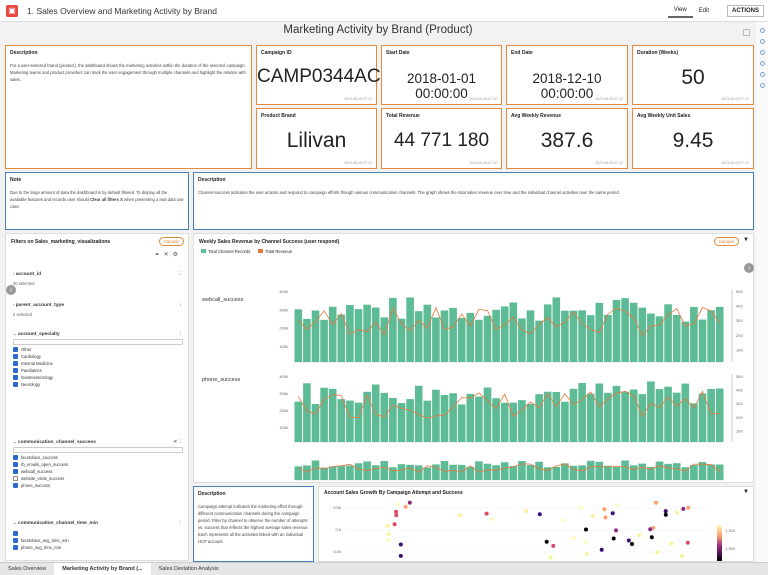 The image size is (768, 575). I want to click on specialty-option: Gastroenterology, so click(98, 377).